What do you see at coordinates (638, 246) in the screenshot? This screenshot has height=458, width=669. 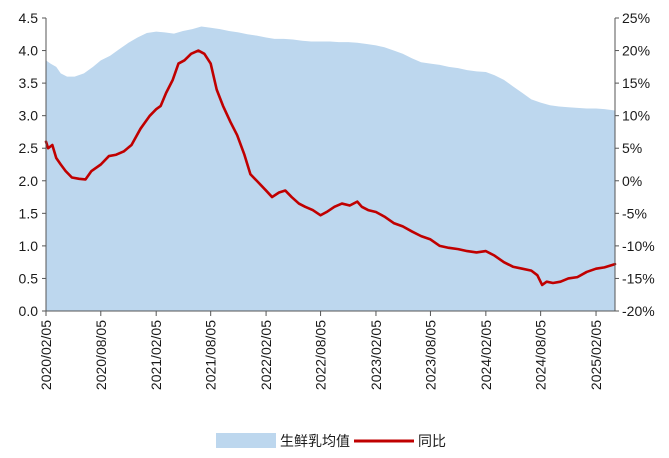 I see `right-tick-label: -10%` at bounding box center [638, 246].